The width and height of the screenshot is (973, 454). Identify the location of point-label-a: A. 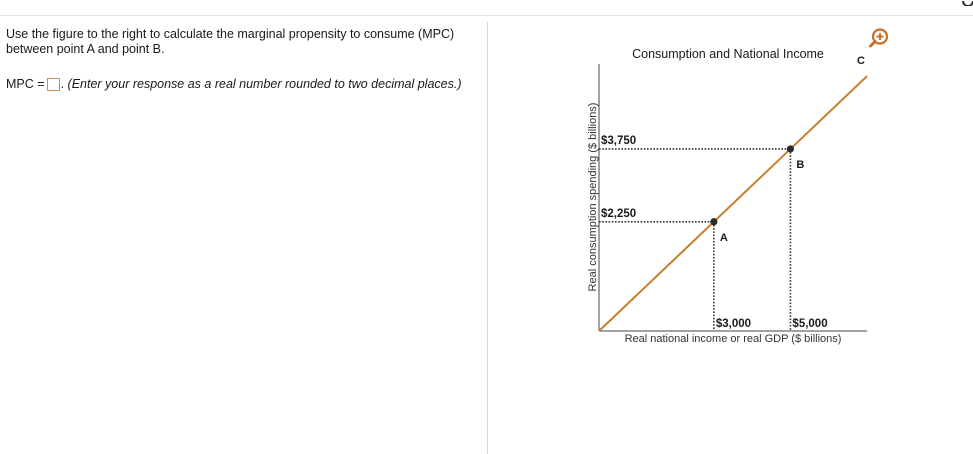
(724, 238).